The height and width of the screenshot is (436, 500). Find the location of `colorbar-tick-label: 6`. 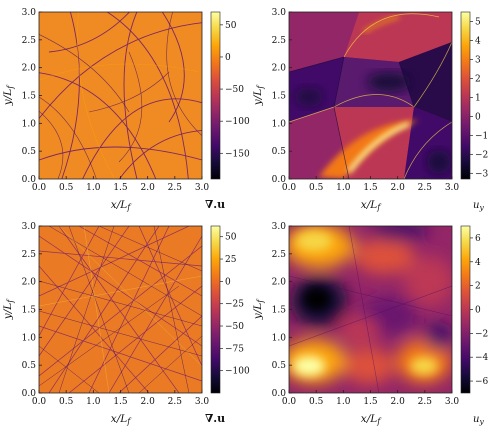

colorbar-tick-label: 6 is located at coordinates (478, 239).